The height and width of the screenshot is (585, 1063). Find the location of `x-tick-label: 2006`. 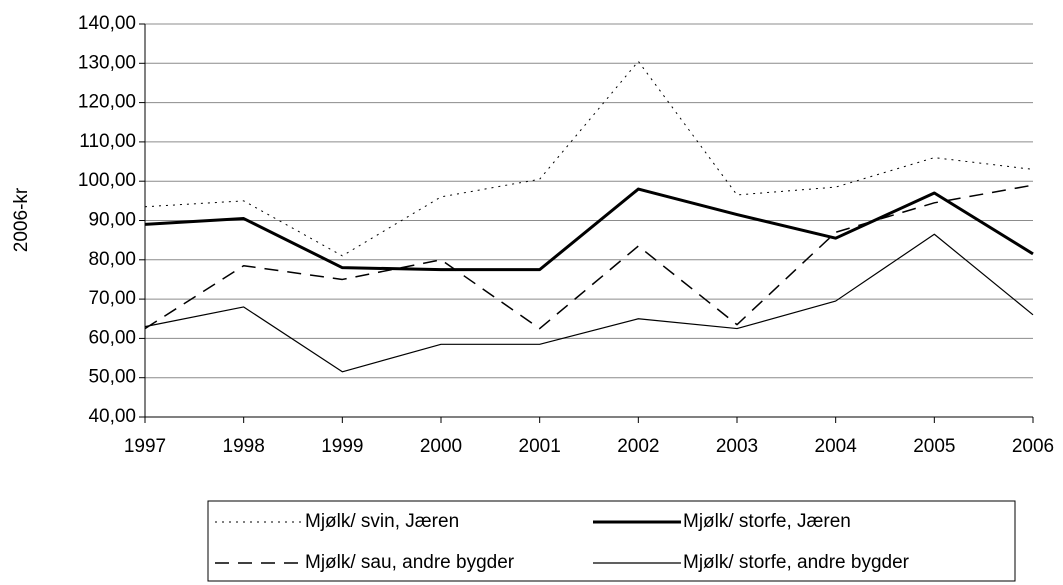

x-tick-label: 2006 is located at coordinates (1033, 446).